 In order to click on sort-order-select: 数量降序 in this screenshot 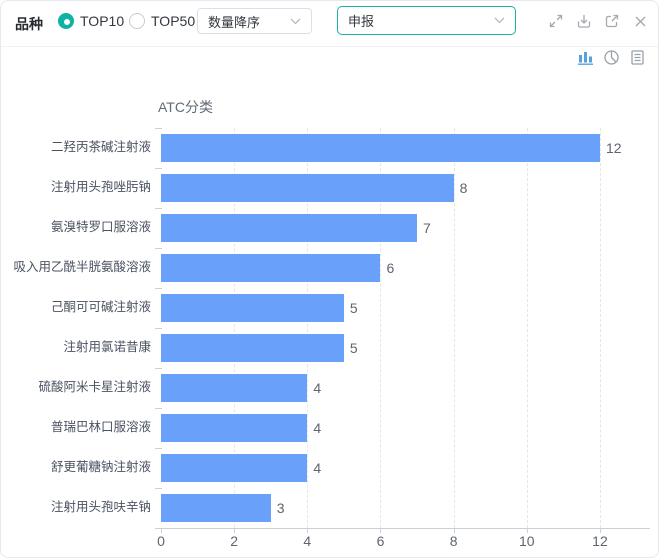, I will do `click(254, 21)`.